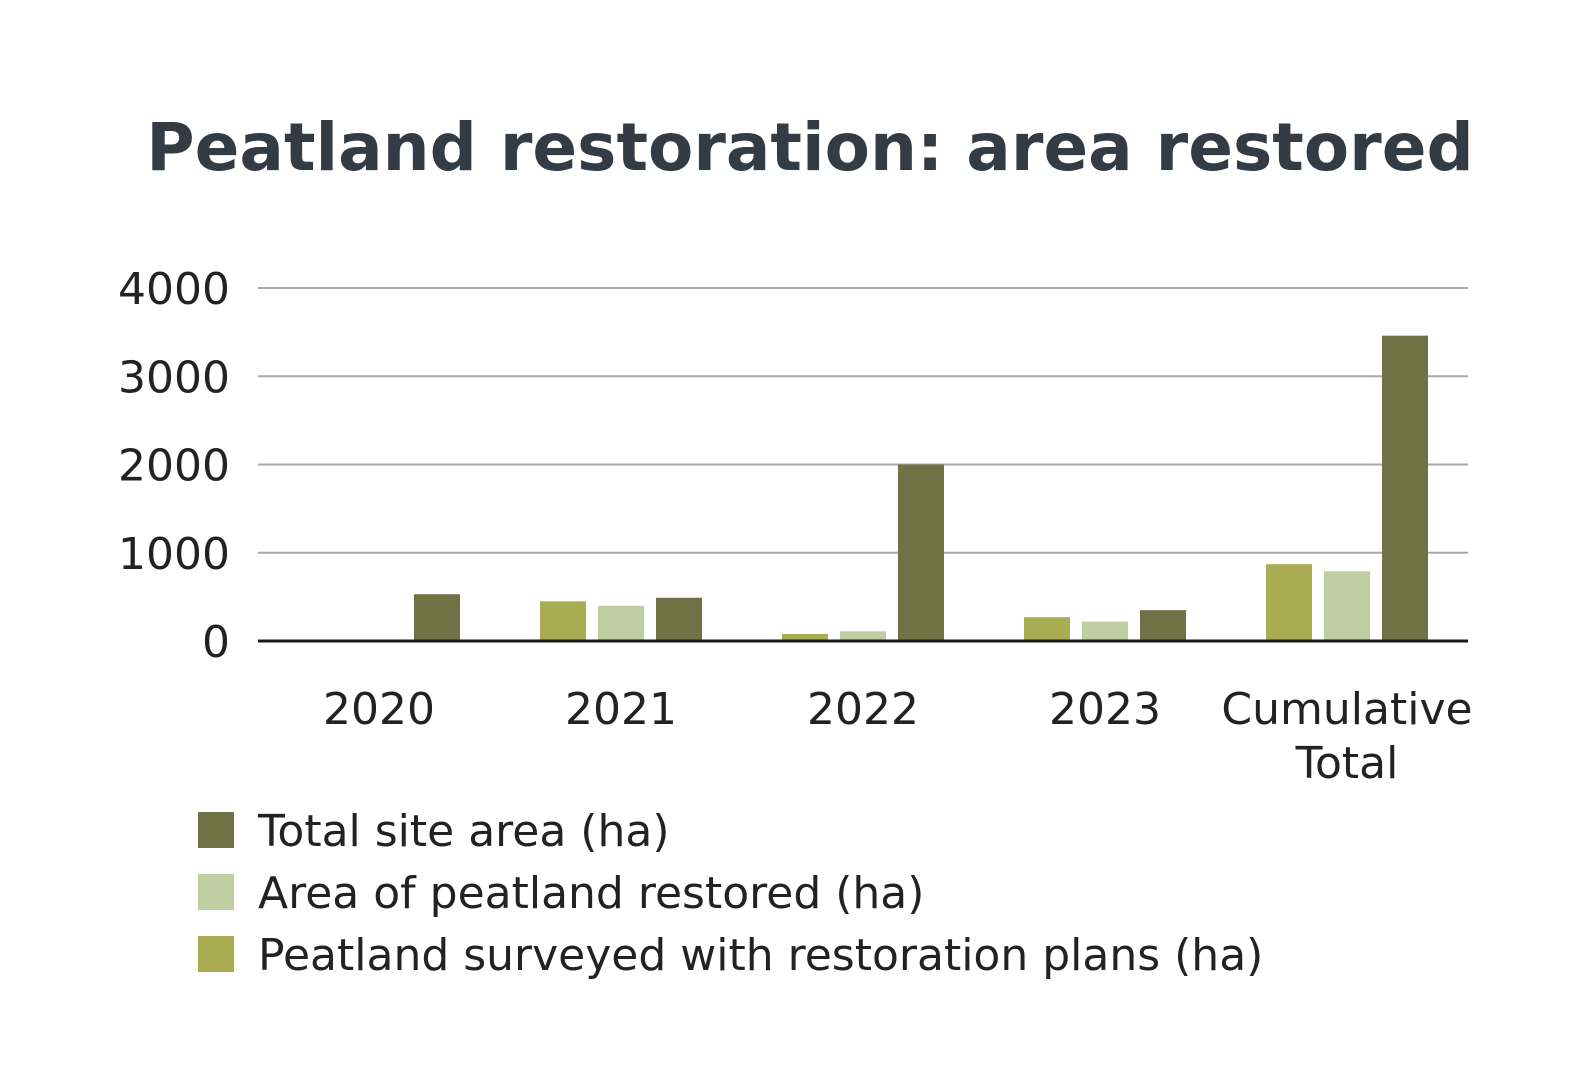  I want to click on x-axis-ticks: 2020 2021 2022 2023 Cumulative Total, so click(898, 736).